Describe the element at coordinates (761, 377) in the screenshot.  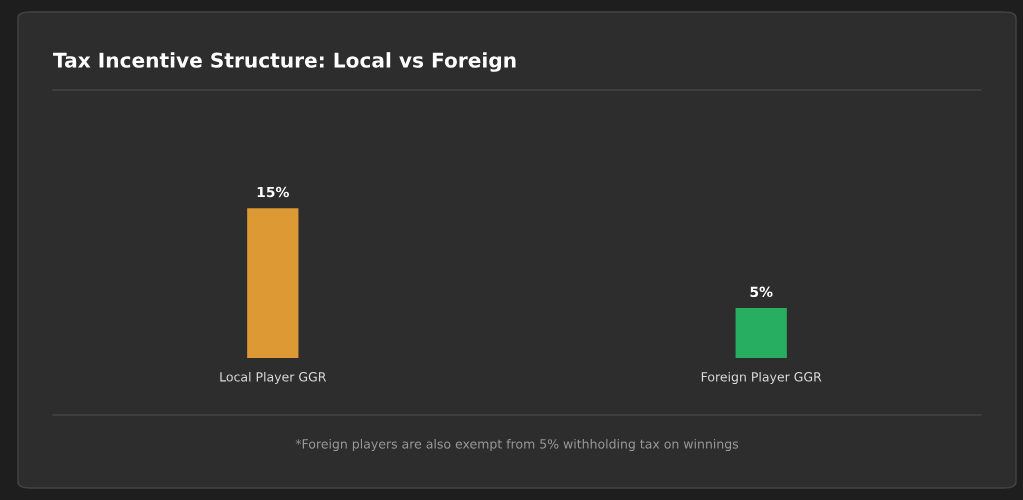
I see `x-tick-label: Foreign Player GGR` at that location.